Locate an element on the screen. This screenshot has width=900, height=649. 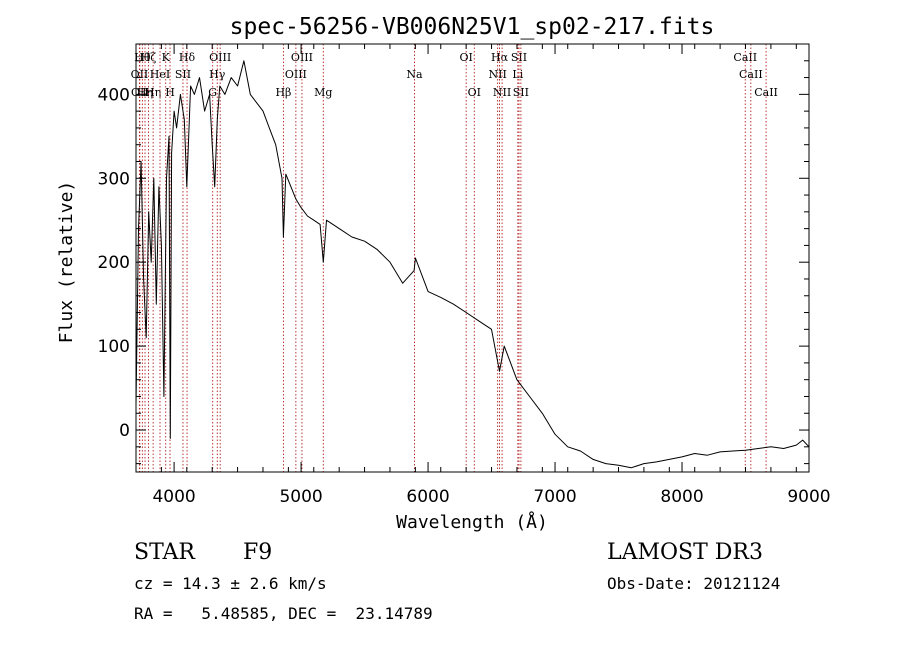
x-tick-label: 9000 is located at coordinates (808, 497).